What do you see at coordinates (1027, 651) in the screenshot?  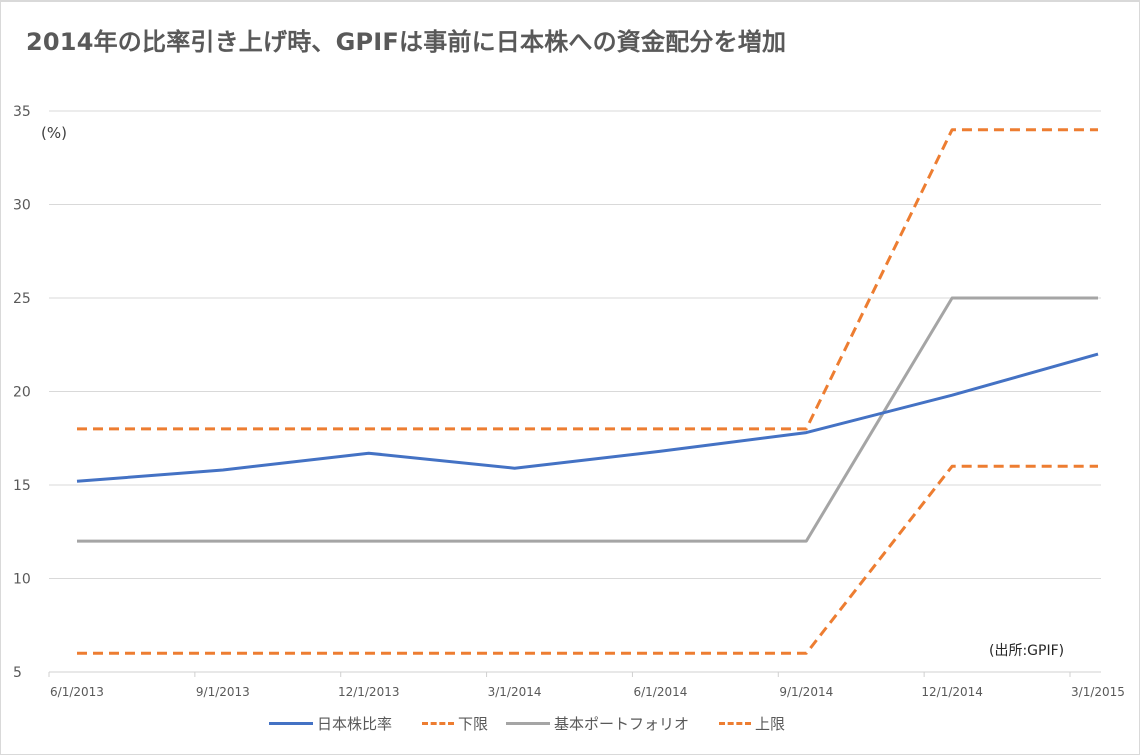 I see `source-note: (出所:GPIF)` at bounding box center [1027, 651].